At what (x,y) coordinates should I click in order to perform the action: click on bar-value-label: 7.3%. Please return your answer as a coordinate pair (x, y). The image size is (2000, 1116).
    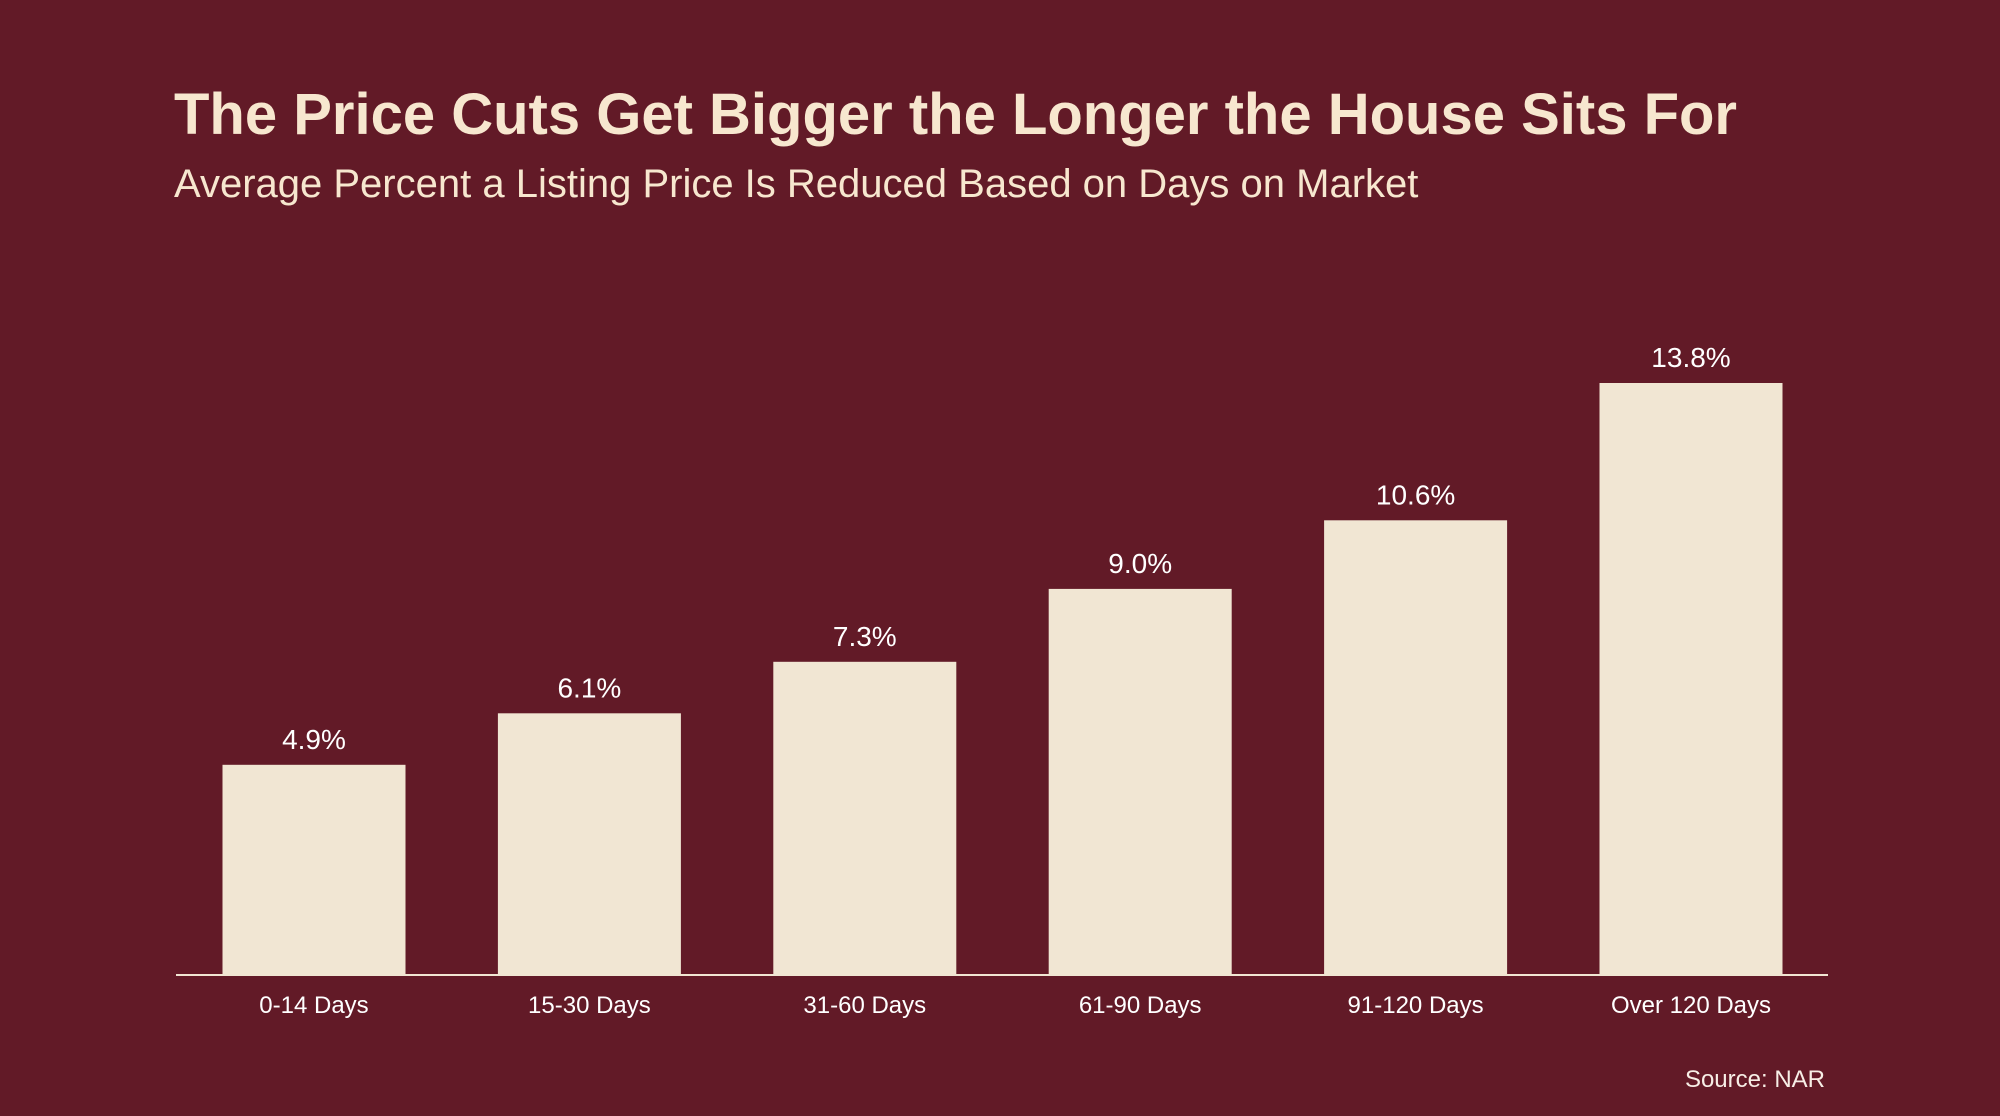
    Looking at the image, I should click on (865, 636).